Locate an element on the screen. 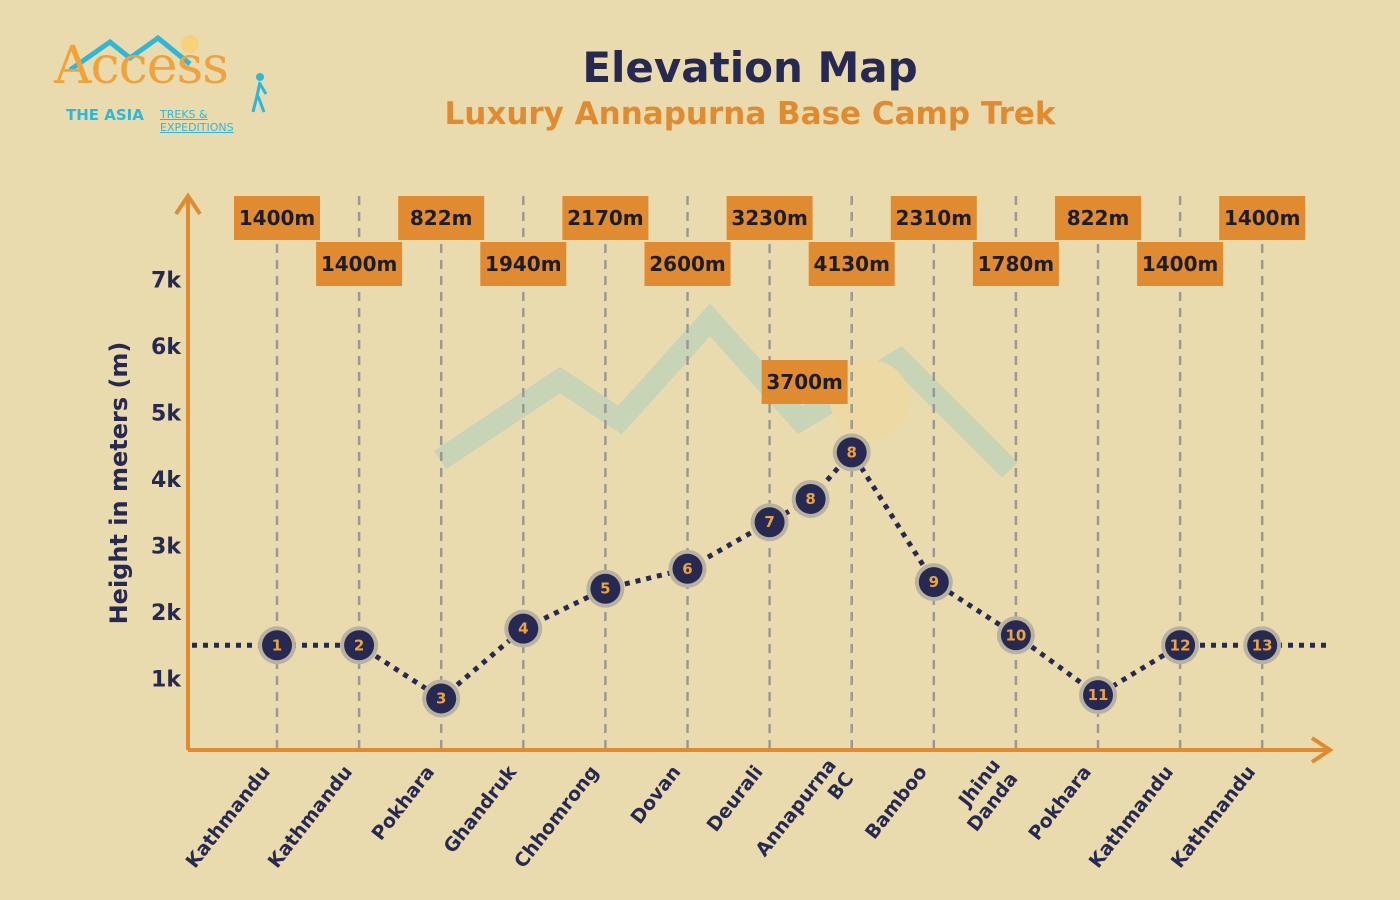 This screenshot has width=1400, height=900. x-tick-text: Ghandruk is located at coordinates (480, 809).